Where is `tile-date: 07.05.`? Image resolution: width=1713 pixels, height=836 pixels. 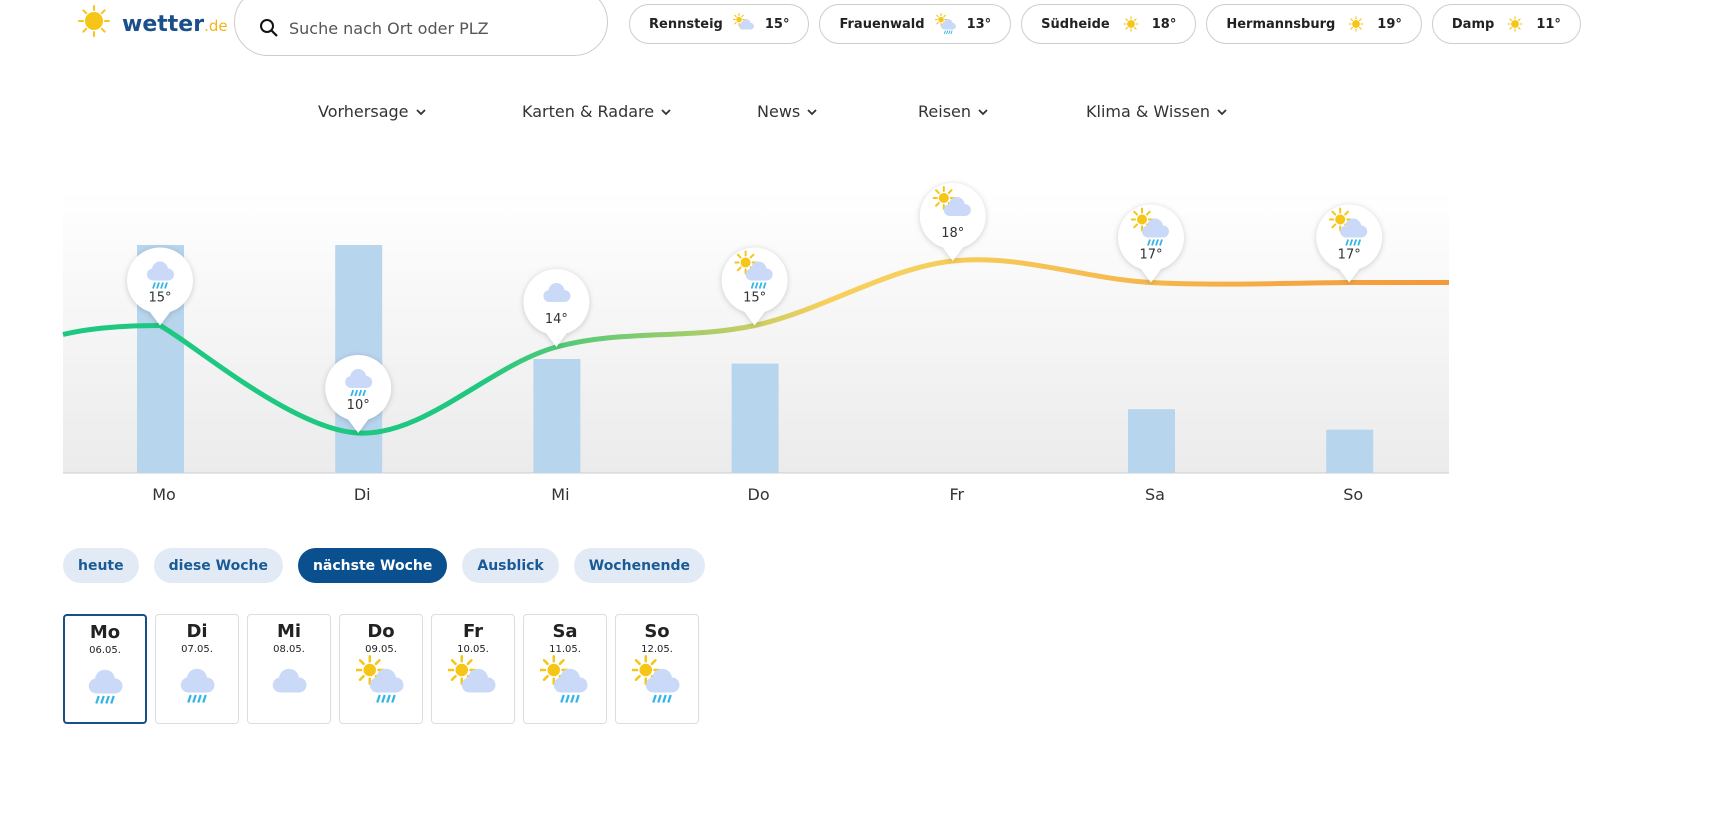
tile-date: 07.05. is located at coordinates (197, 649).